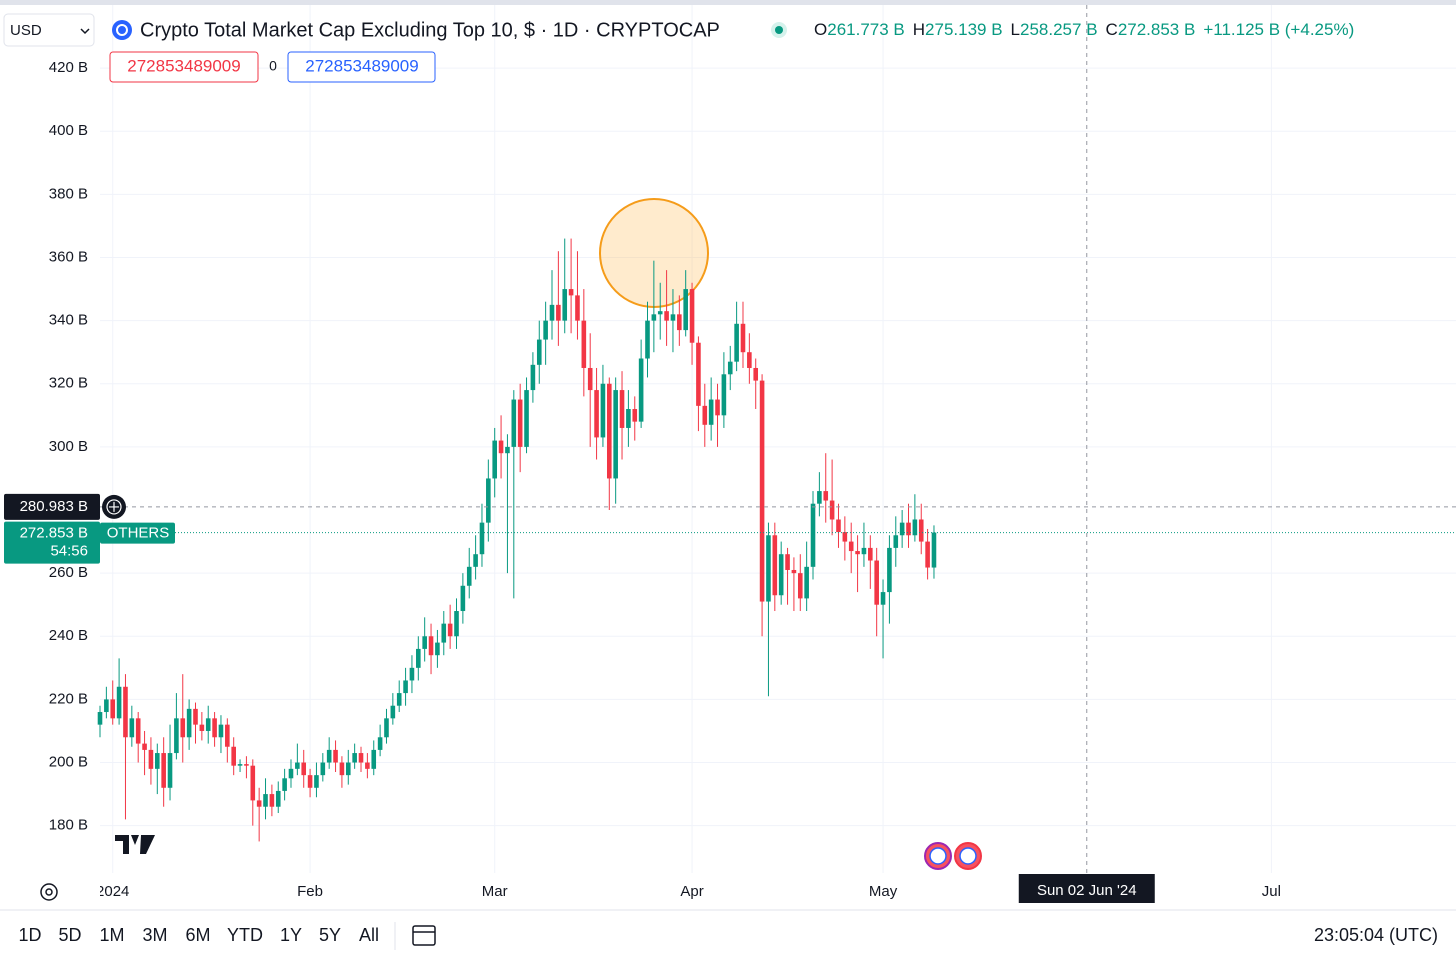 This screenshot has height=968, width=1456. Describe the element at coordinates (779, 30) in the screenshot. I see `status-dot` at that location.